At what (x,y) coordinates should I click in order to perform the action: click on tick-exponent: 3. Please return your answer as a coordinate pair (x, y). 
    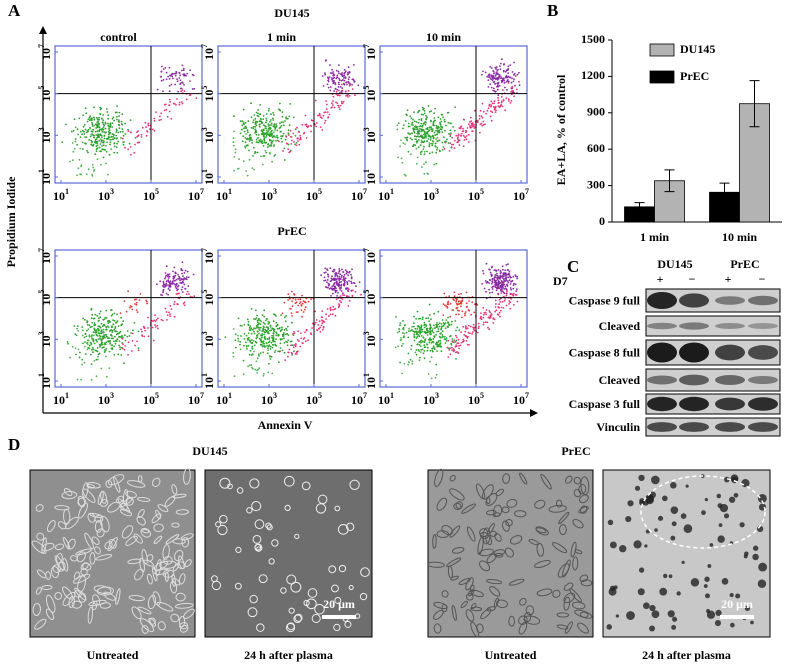
    Looking at the image, I should click on (366, 129).